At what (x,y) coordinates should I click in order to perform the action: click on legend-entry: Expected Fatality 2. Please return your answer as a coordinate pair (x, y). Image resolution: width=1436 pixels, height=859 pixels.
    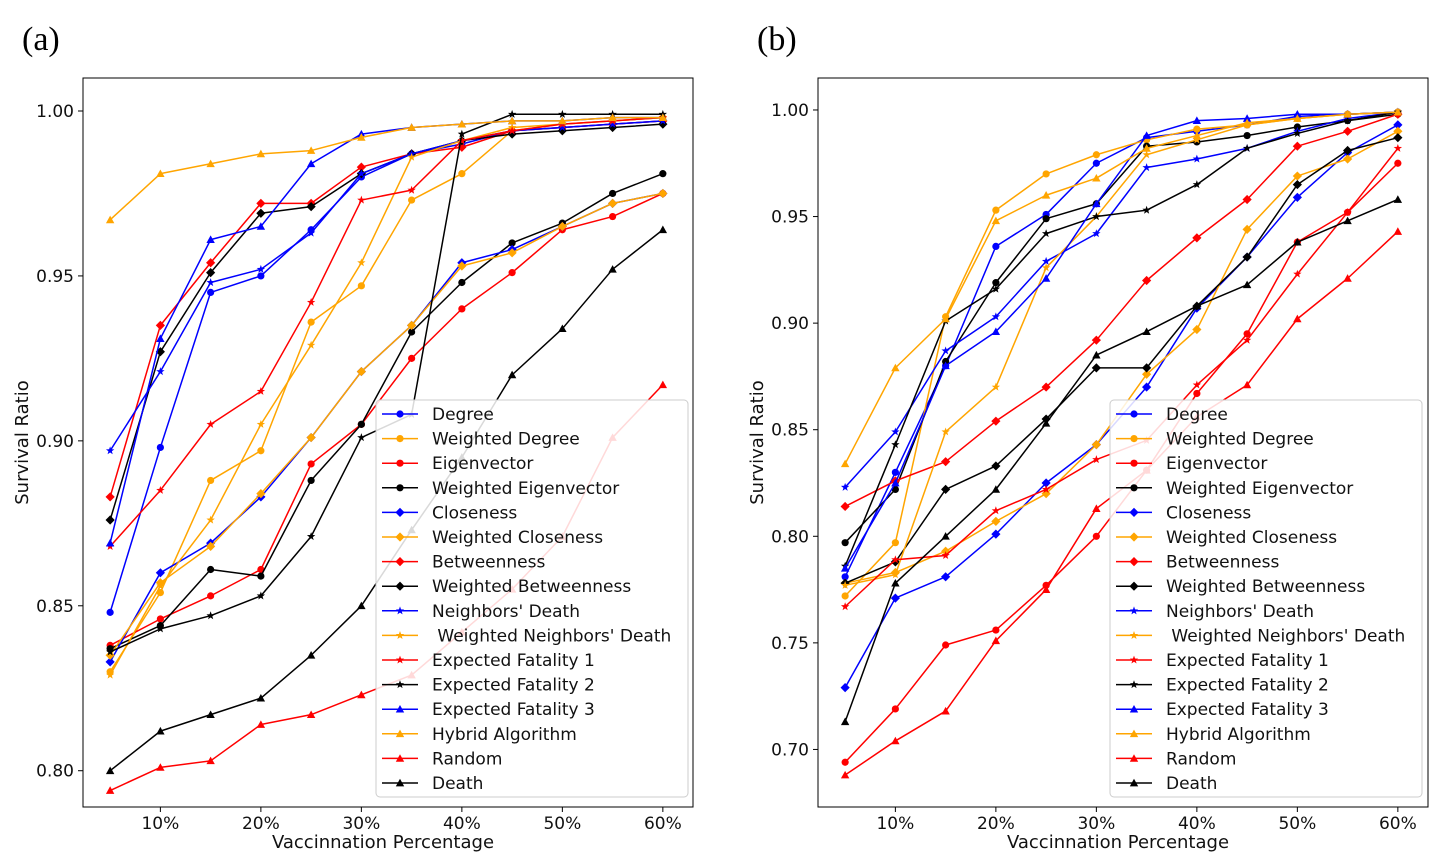
    Looking at the image, I should click on (488, 686).